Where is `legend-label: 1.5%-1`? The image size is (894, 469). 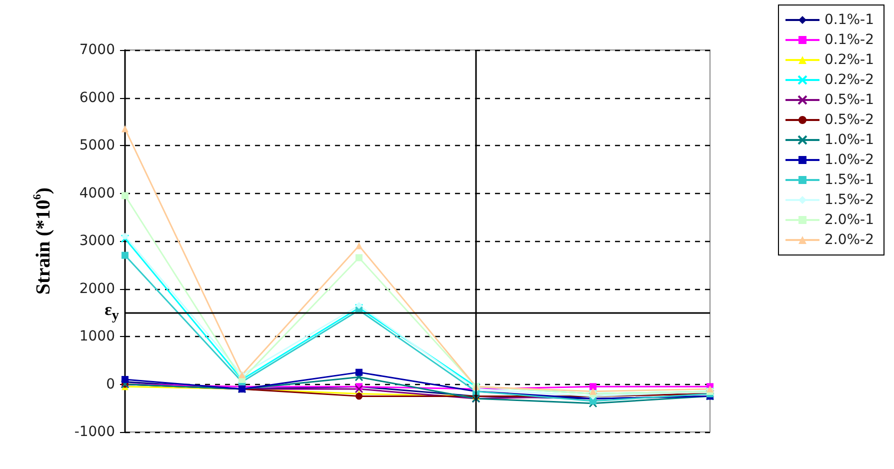 legend-label: 1.5%-1 is located at coordinates (849, 180).